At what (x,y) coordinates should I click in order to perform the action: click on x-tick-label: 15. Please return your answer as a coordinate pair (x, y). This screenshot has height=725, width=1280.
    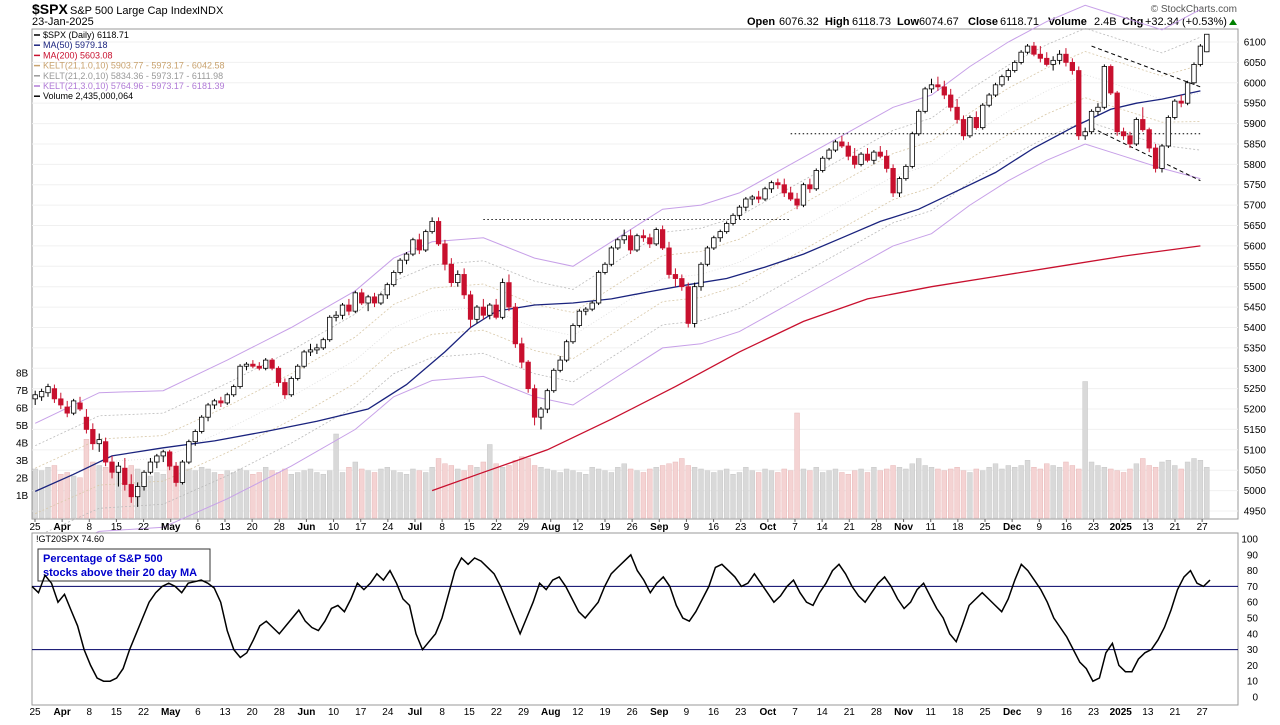
    Looking at the image, I should click on (470, 527).